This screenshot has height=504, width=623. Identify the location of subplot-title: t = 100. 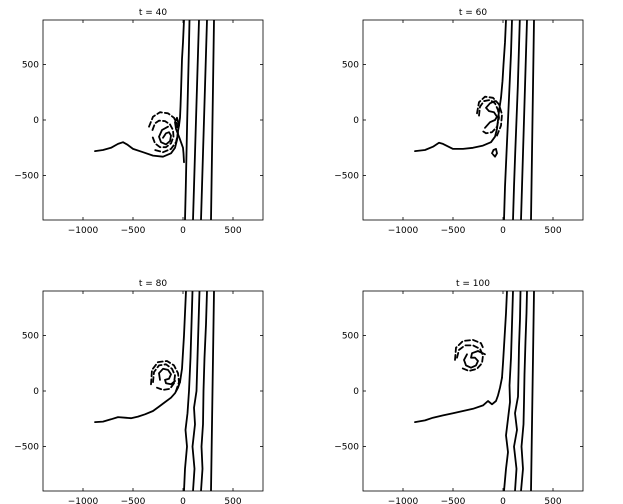
(473, 284).